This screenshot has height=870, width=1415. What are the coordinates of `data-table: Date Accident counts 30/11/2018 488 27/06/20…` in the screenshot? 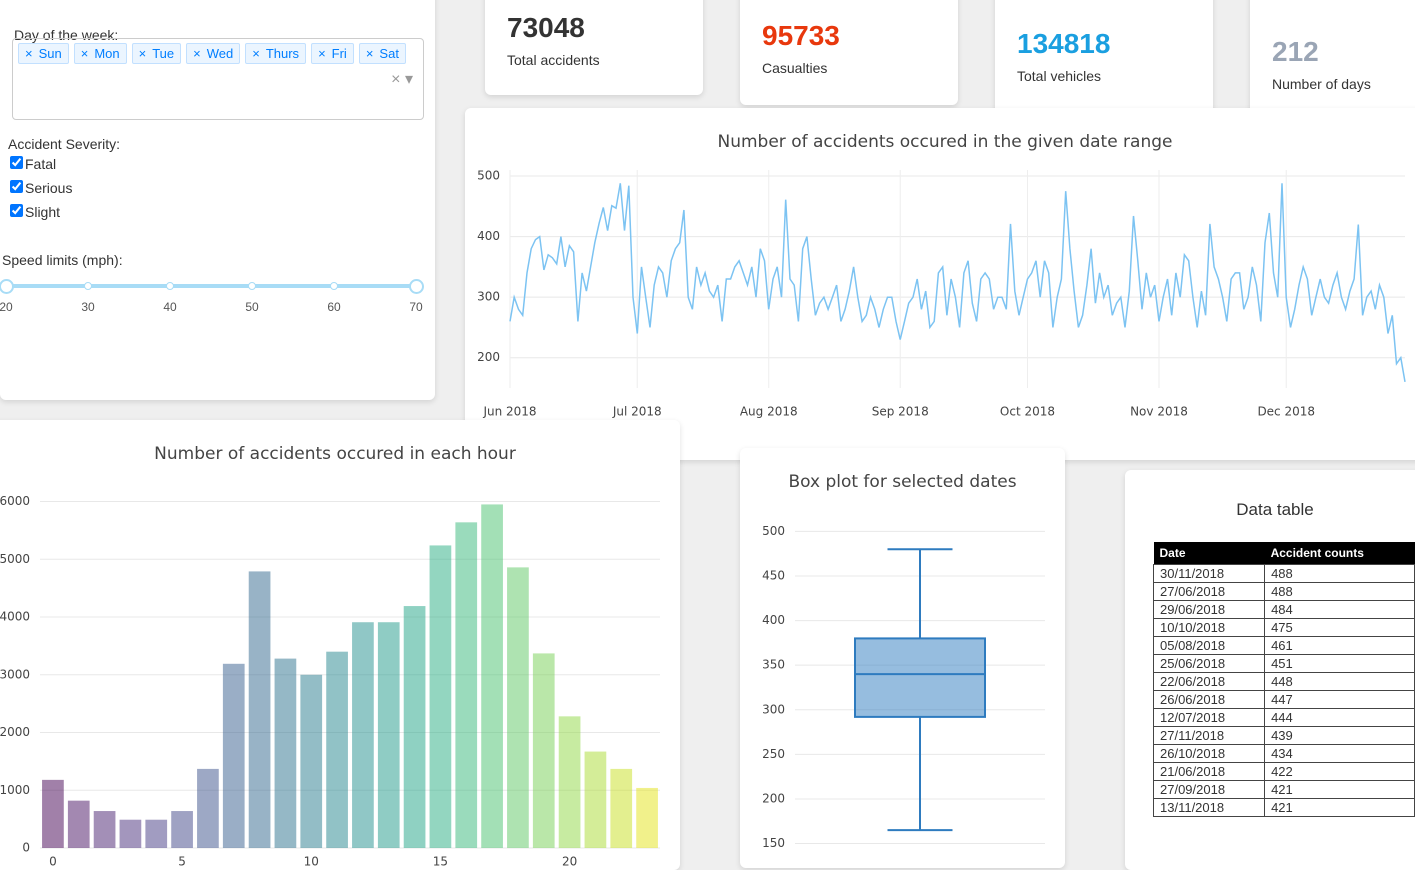 It's located at (1283, 679).